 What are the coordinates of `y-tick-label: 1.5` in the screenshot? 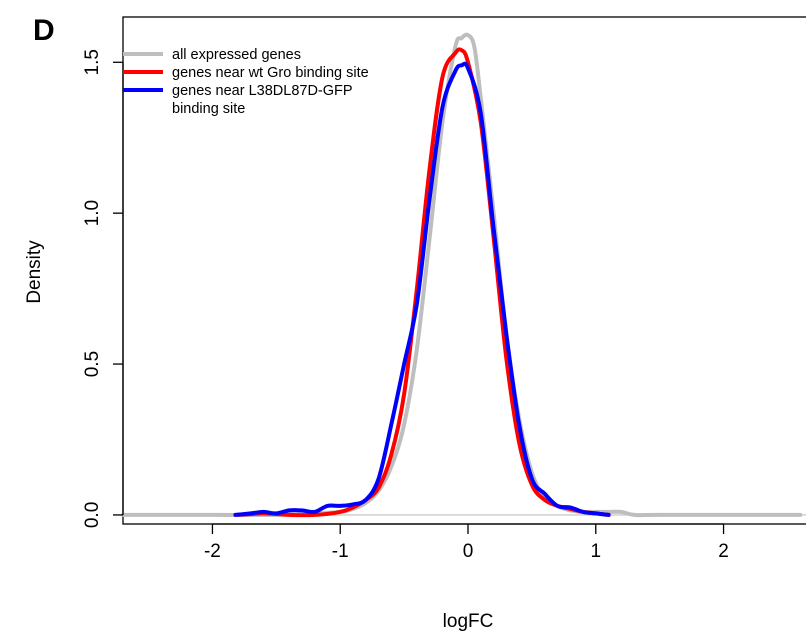 It's located at (92, 62).